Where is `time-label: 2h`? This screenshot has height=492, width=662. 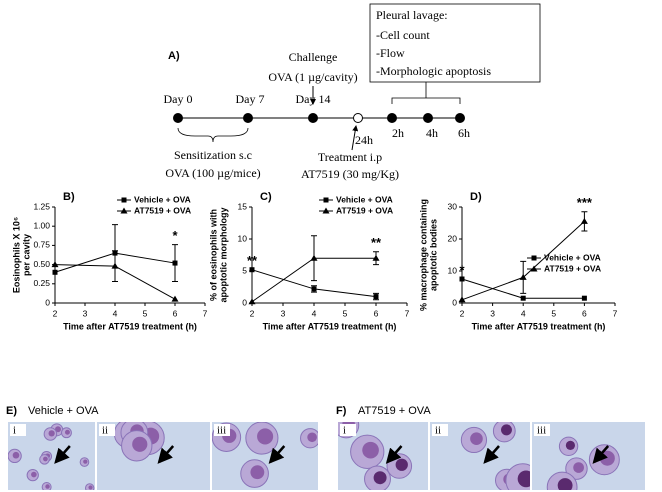 time-label: 2h is located at coordinates (398, 133).